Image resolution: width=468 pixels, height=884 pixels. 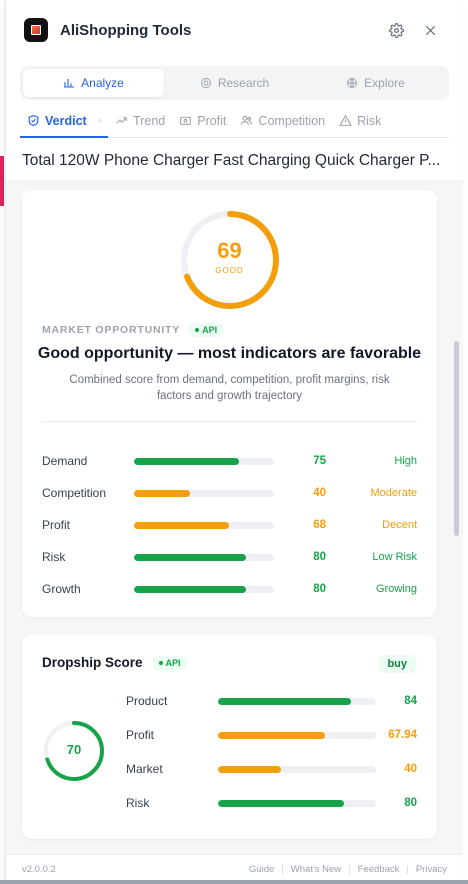 I want to click on tab-risk: Risk, so click(x=360, y=120).